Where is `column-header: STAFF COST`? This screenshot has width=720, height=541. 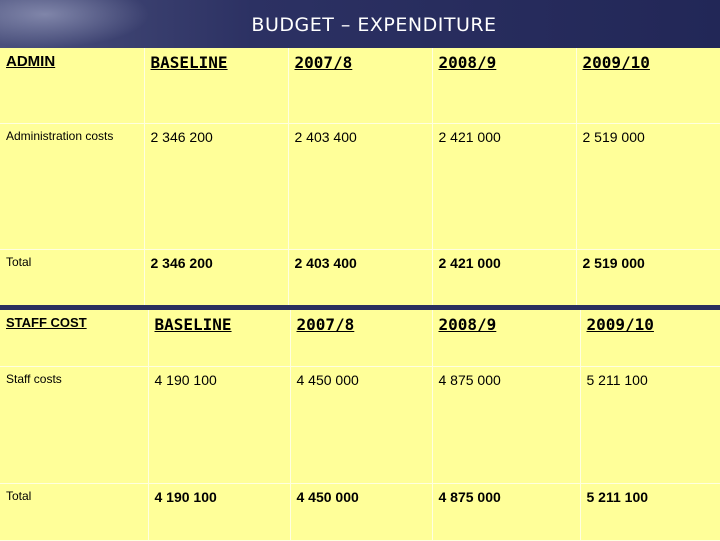
column-header: STAFF COST is located at coordinates (74, 338).